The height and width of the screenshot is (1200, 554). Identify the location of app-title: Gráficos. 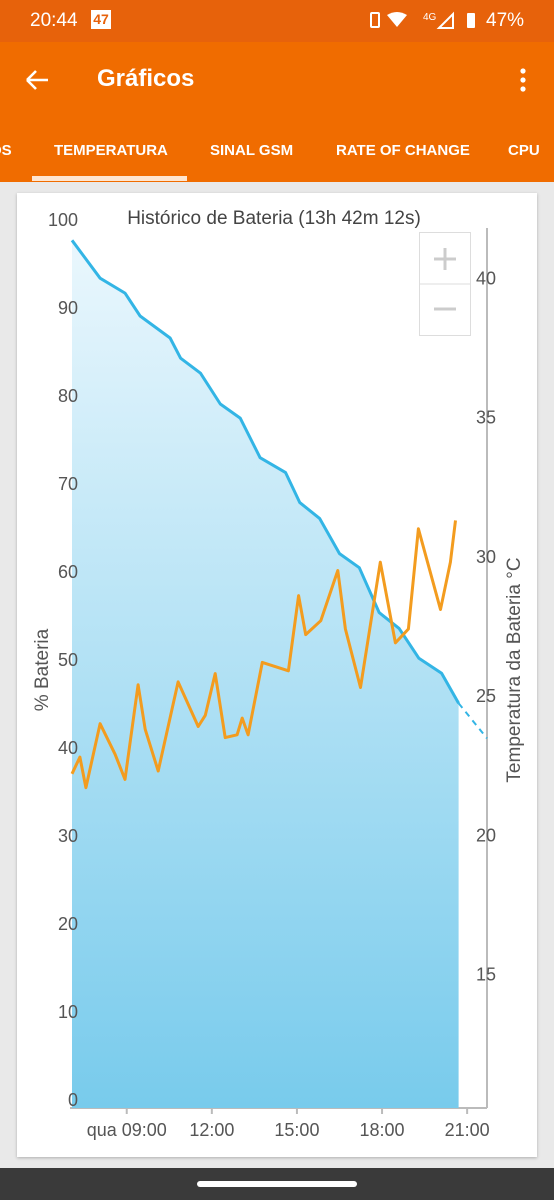
(146, 78).